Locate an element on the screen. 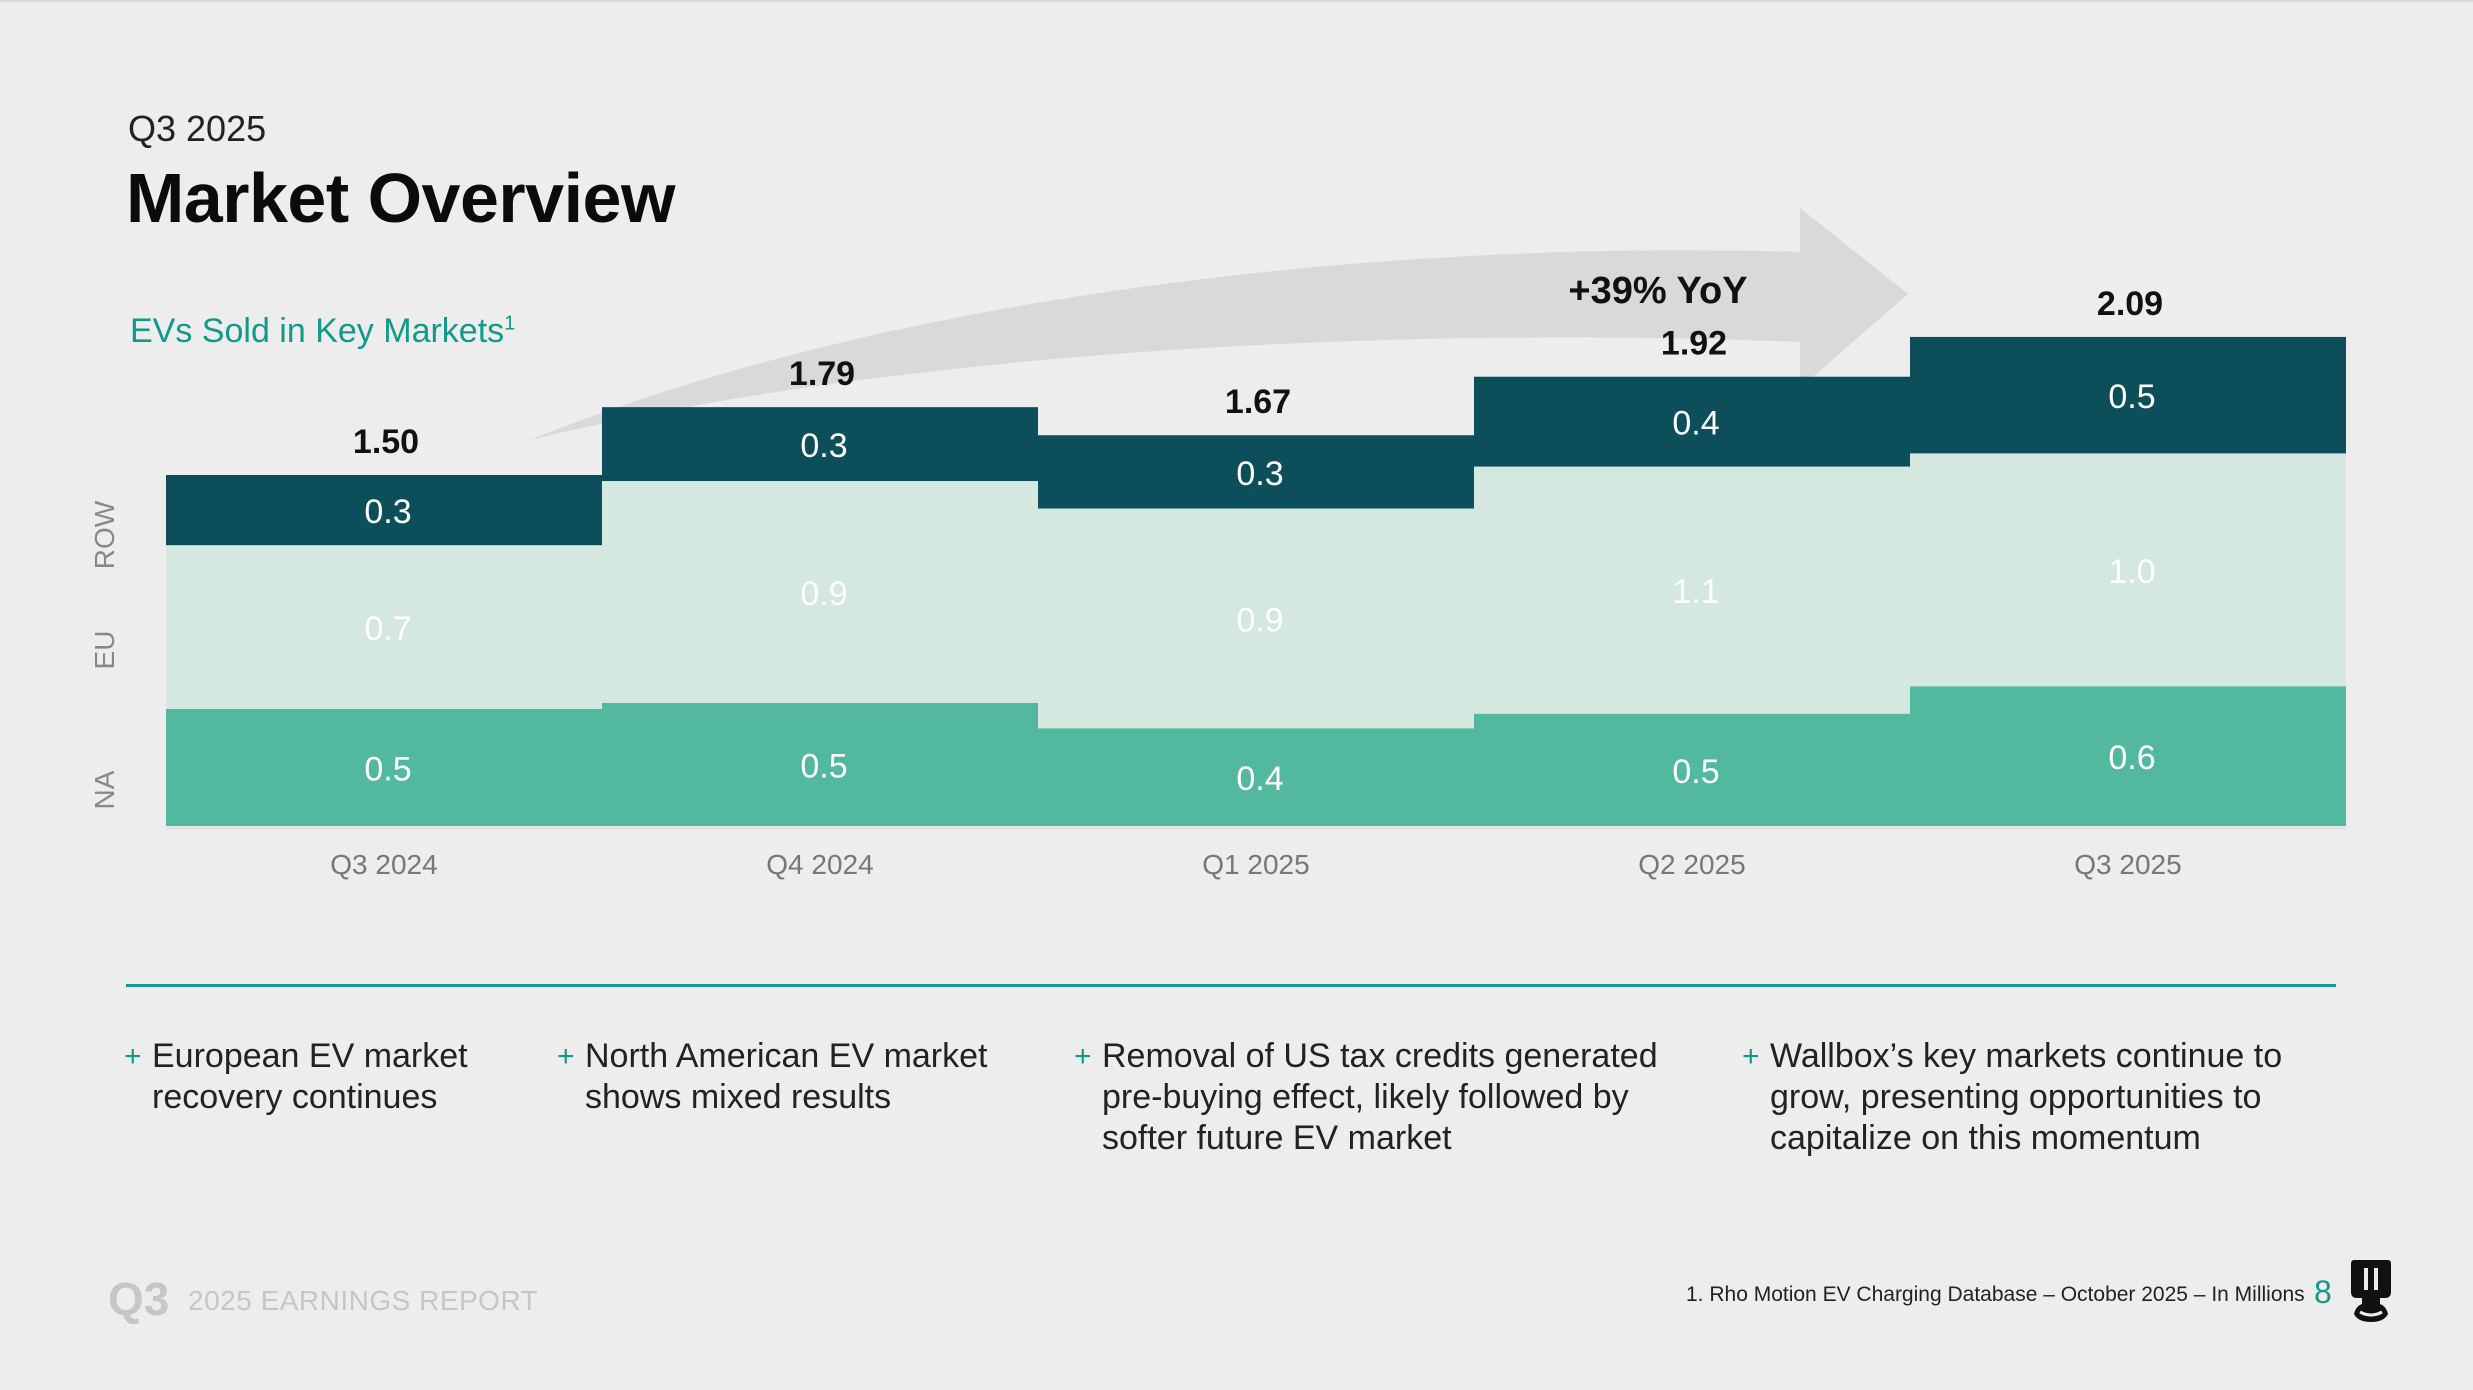 Image resolution: width=2473 pixels, height=1390 pixels. bullet-item: + European EV market recovery continues is located at coordinates (296, 1077).